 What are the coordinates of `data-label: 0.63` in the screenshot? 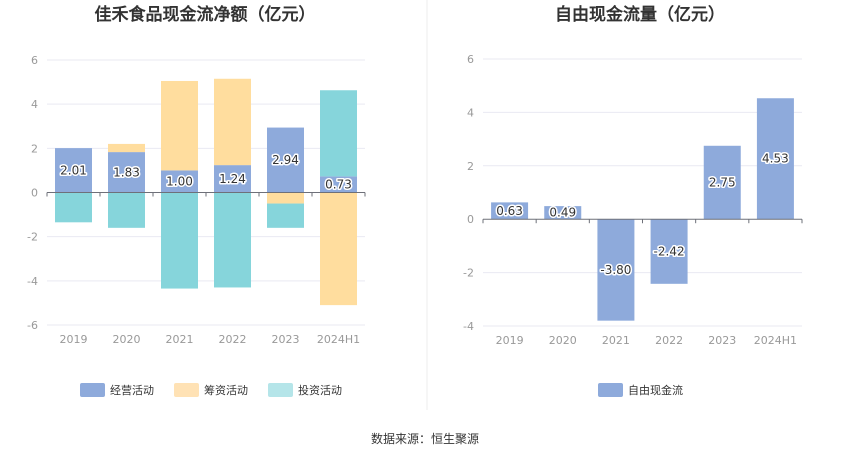 It's located at (509, 211).